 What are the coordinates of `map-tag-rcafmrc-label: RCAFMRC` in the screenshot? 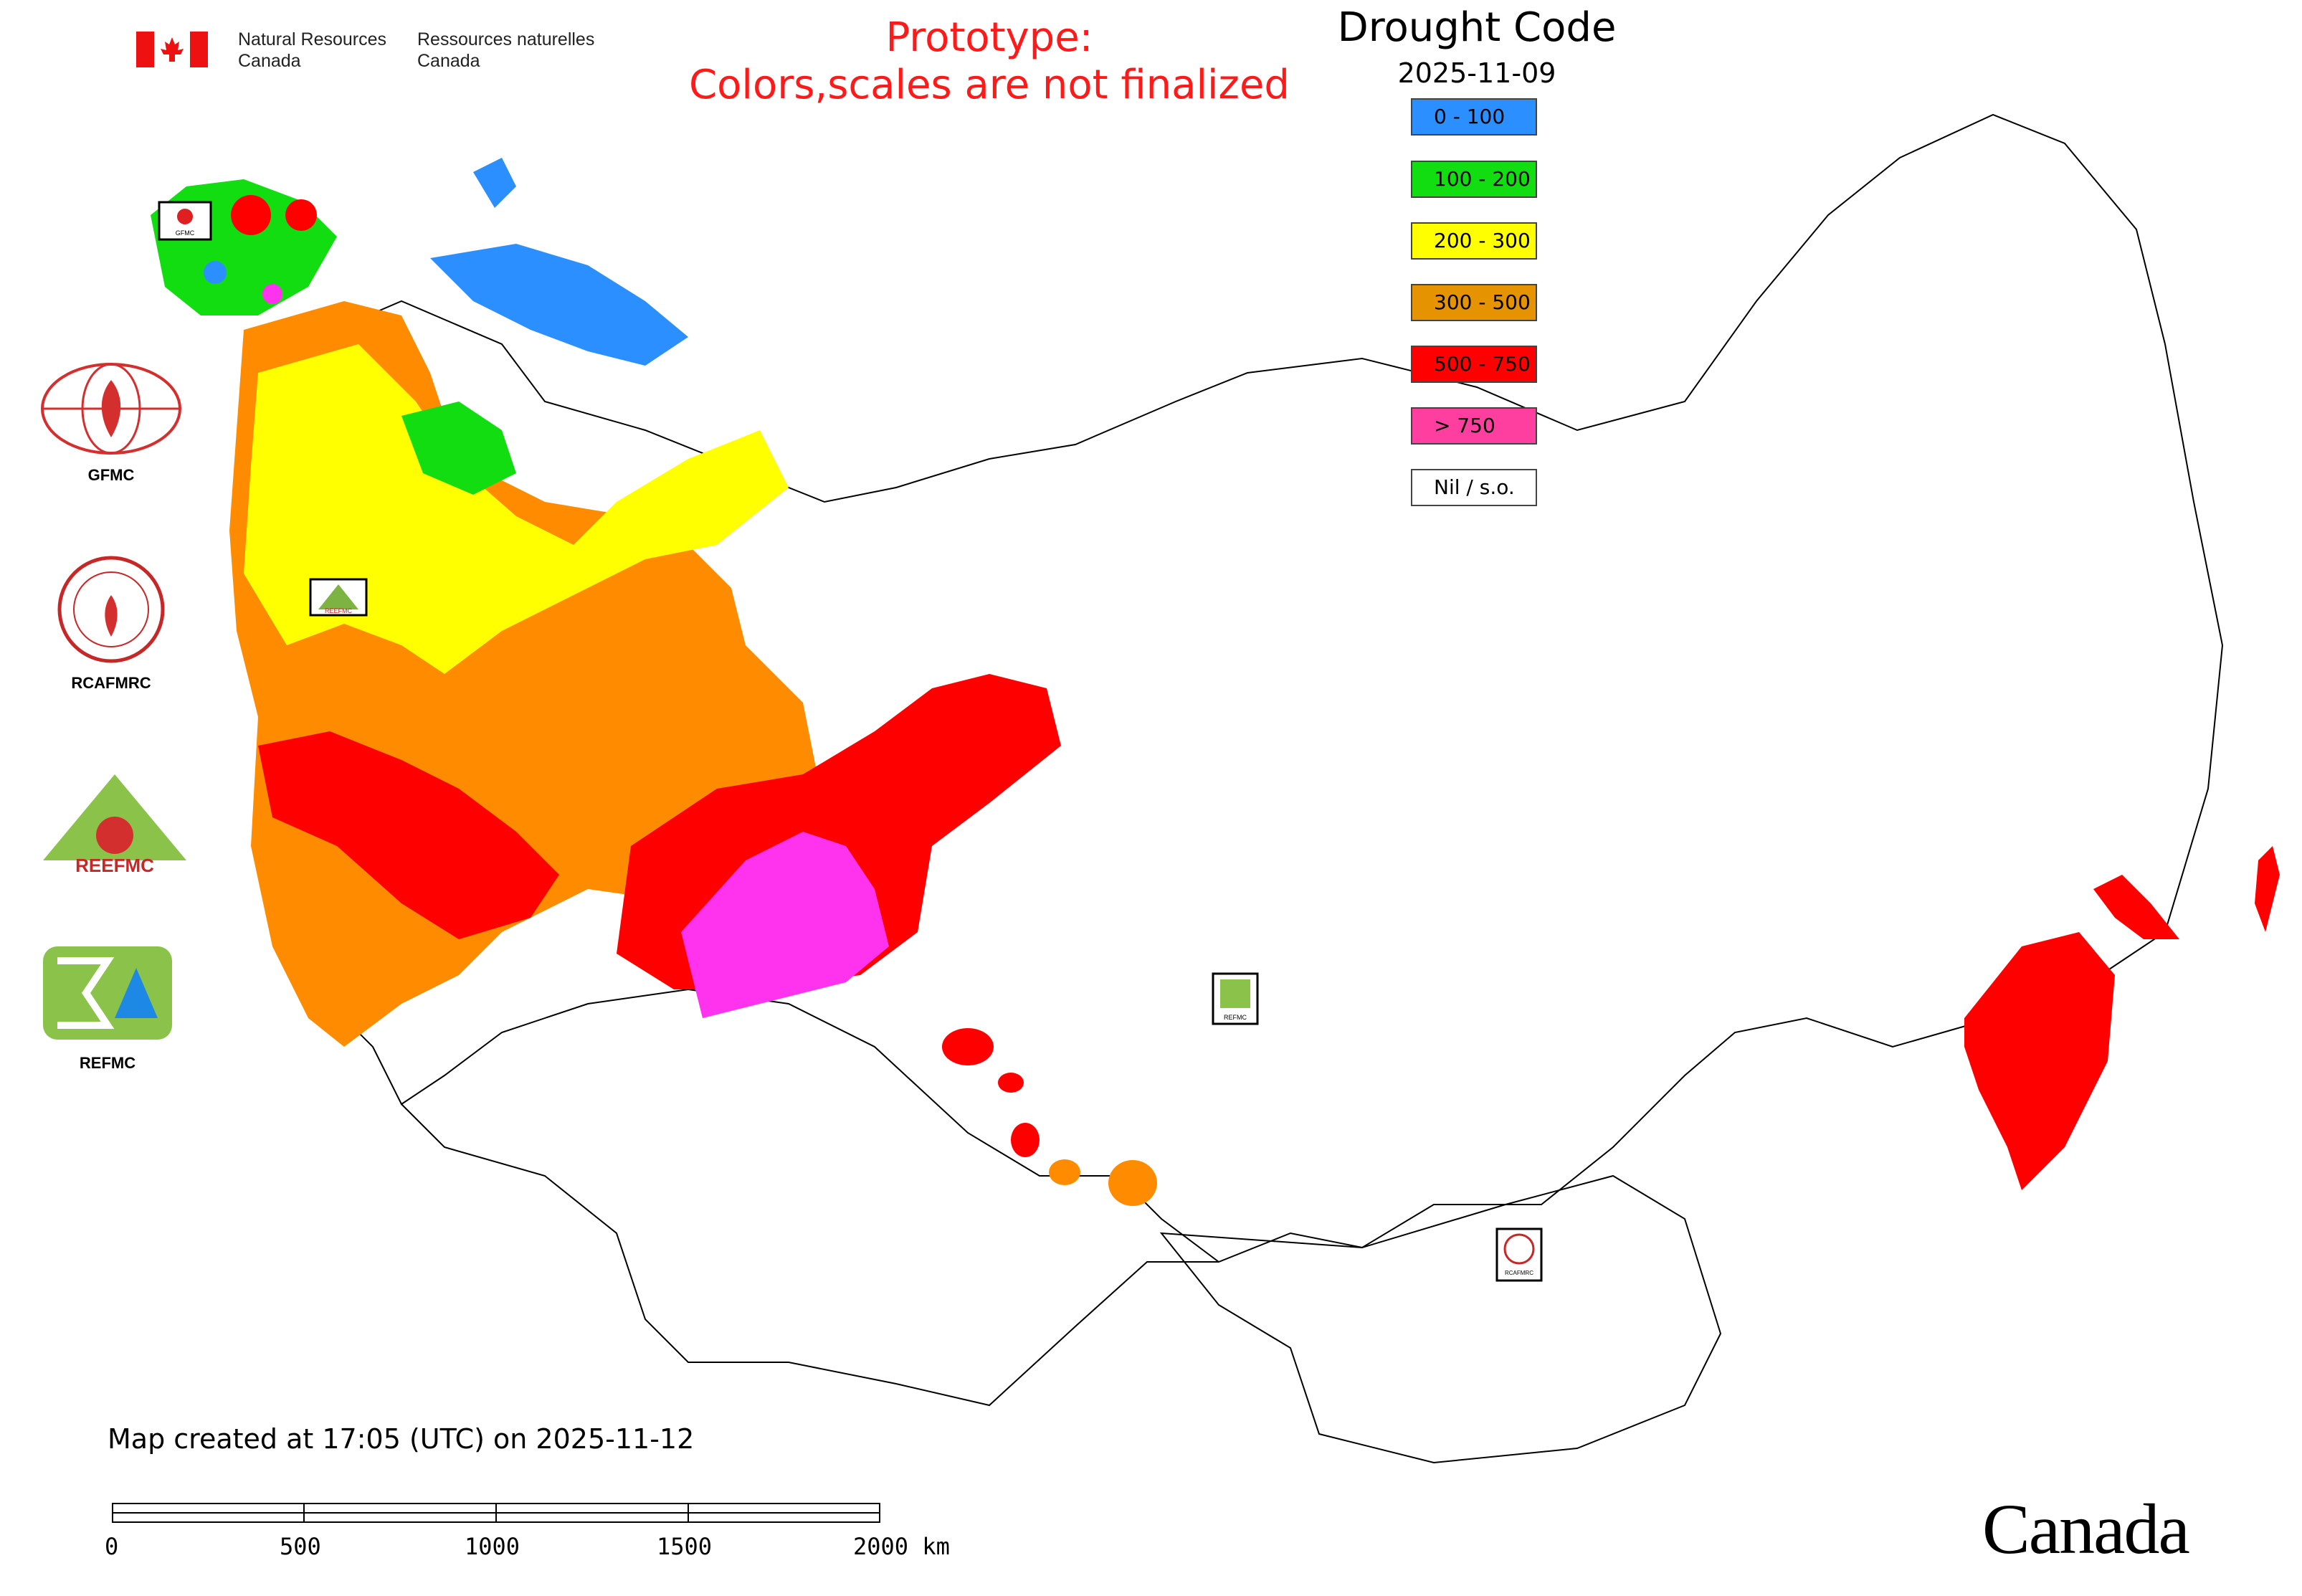 It's located at (1519, 1273).